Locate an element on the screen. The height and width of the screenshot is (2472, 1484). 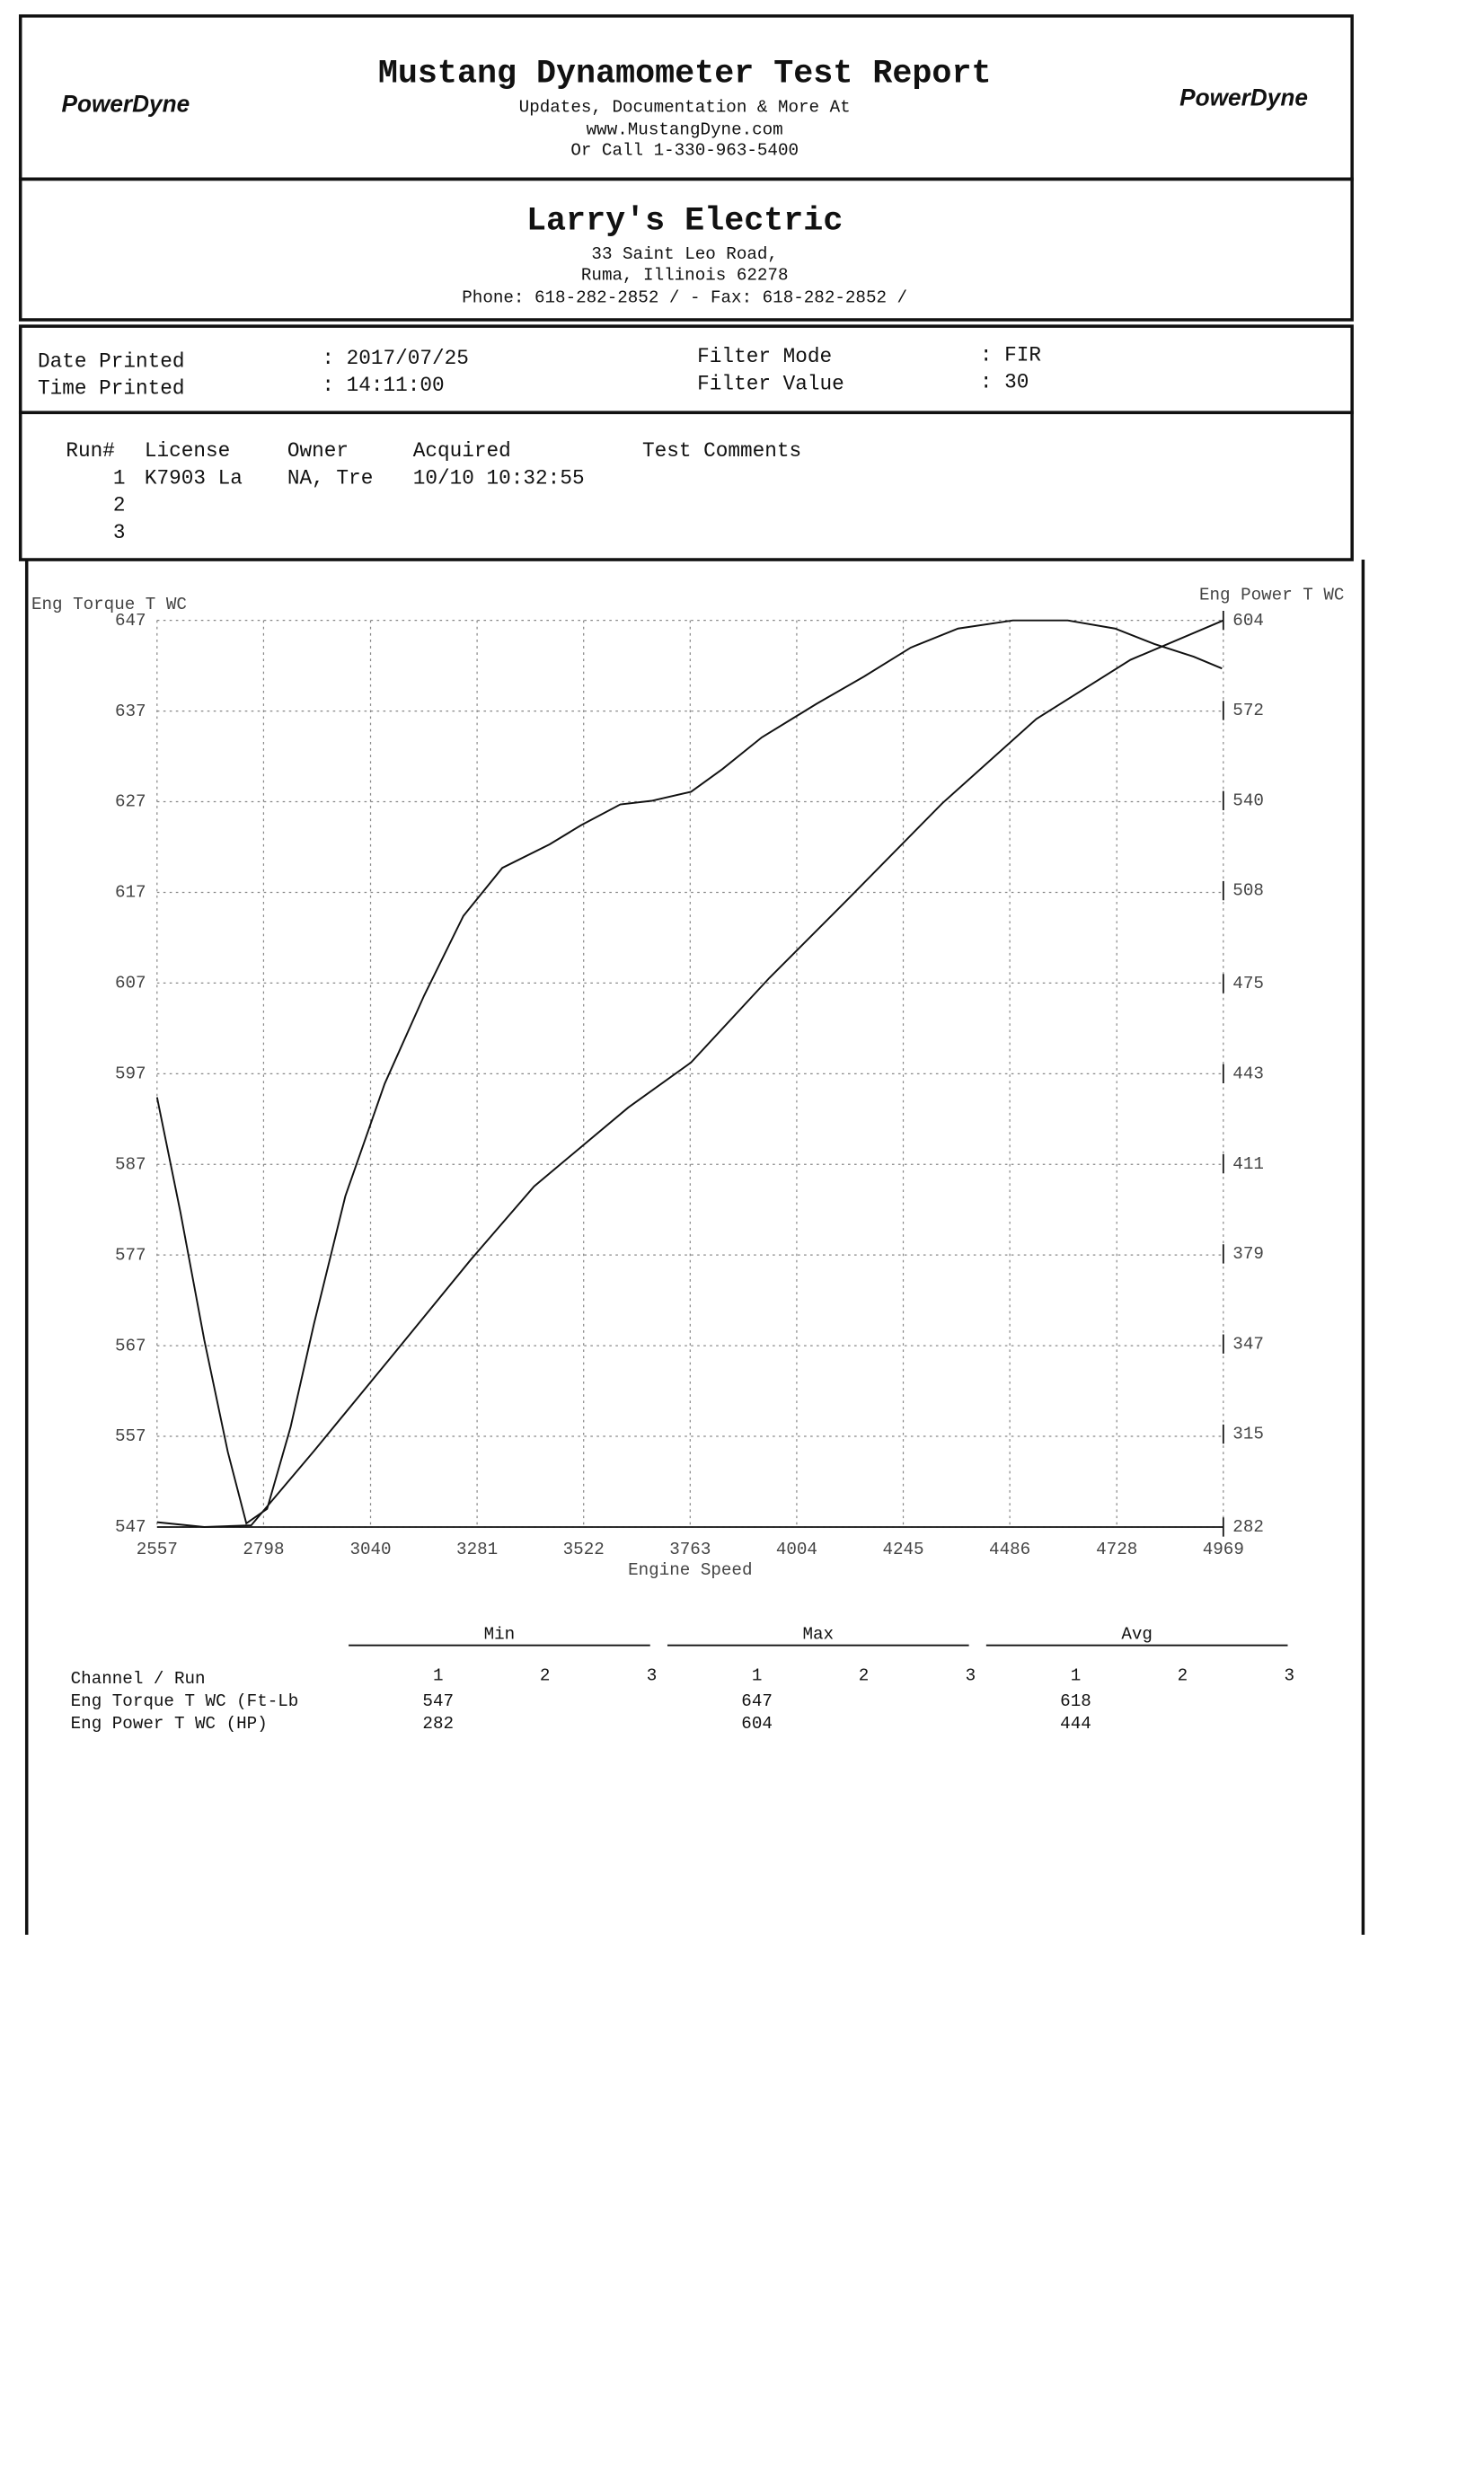
label: Filter Value is located at coordinates (770, 384).